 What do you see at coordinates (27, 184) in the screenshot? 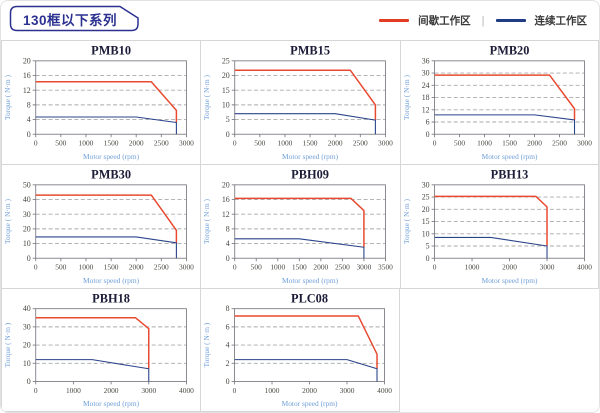
I see `y-tick-label: 50` at bounding box center [27, 184].